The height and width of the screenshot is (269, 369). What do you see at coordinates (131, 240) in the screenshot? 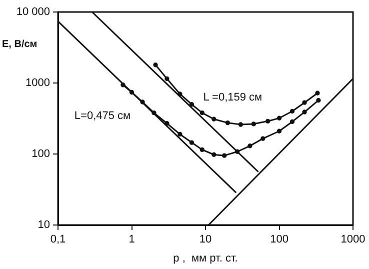
I see `x-tick-label: 1` at bounding box center [131, 240].